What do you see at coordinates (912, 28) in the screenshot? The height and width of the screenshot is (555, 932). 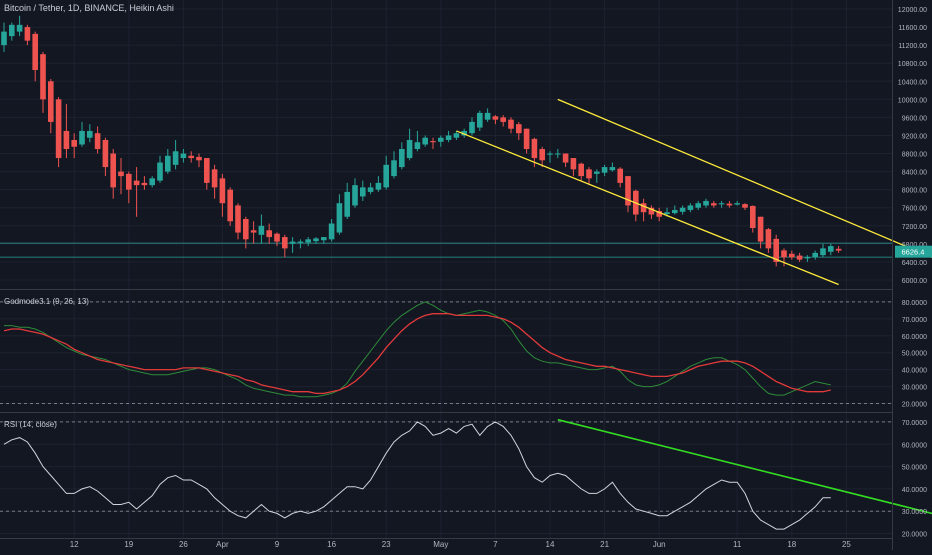 I see `y-tick-label: 11600.00` at bounding box center [912, 28].